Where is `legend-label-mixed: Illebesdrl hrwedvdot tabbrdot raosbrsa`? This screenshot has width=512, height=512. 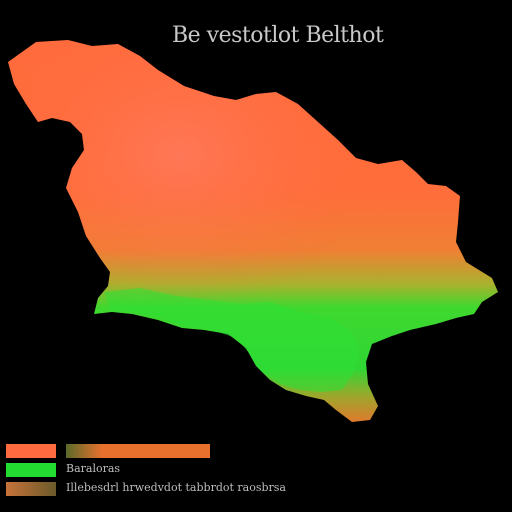 legend-label-mixed: Illebesdrl hrwedvdot tabbrdot raosbrsa is located at coordinates (176, 487).